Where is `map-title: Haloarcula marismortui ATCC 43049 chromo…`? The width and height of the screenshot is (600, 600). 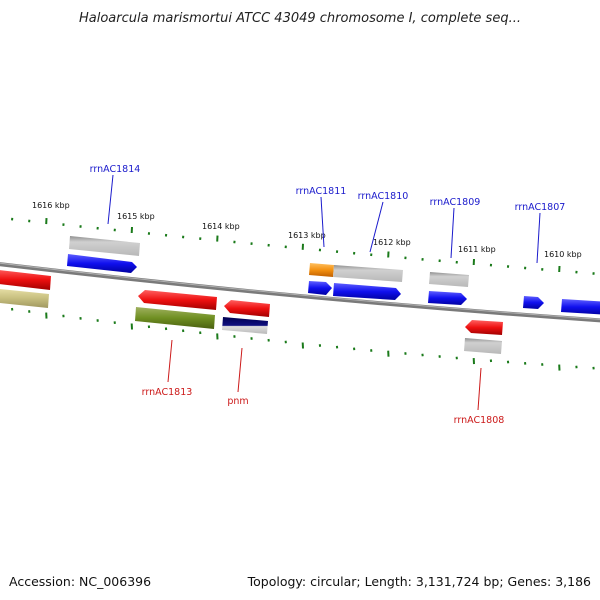
map-title: Haloarcula marismortui ATCC 43049 chromo… is located at coordinates (300, 18).